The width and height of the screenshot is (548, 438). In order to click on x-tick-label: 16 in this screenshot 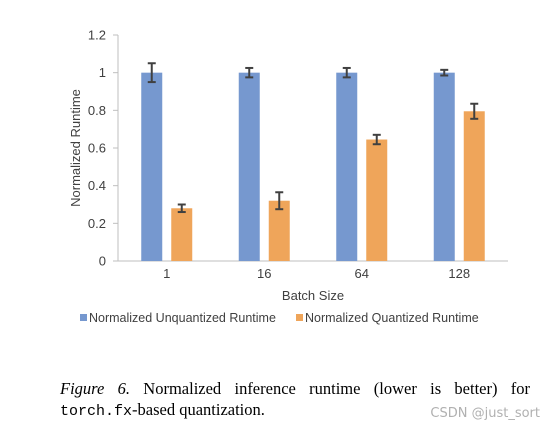, I will do `click(264, 273)`.